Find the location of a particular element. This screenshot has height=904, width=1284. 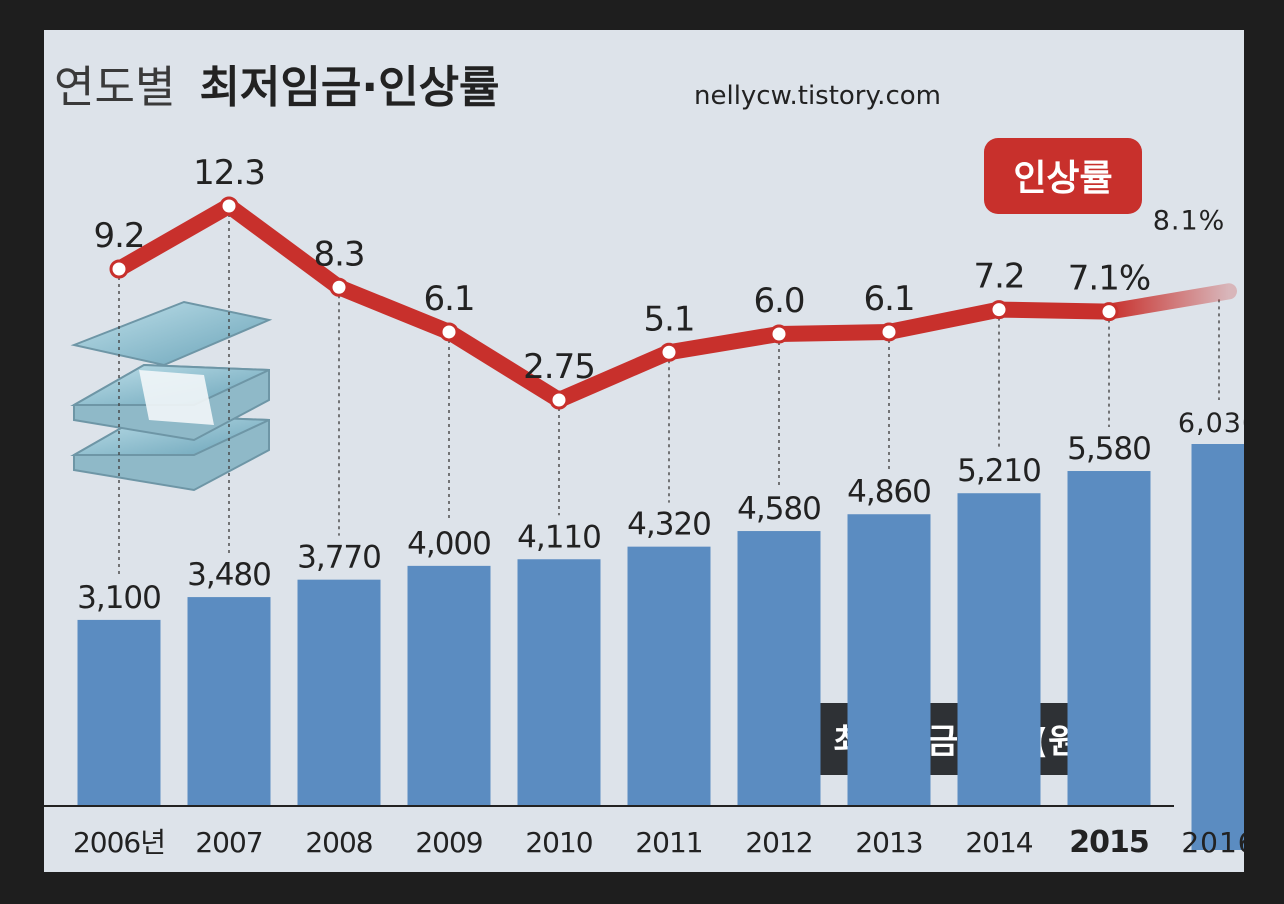

rate-value-label: 8.3 is located at coordinates (338, 254).